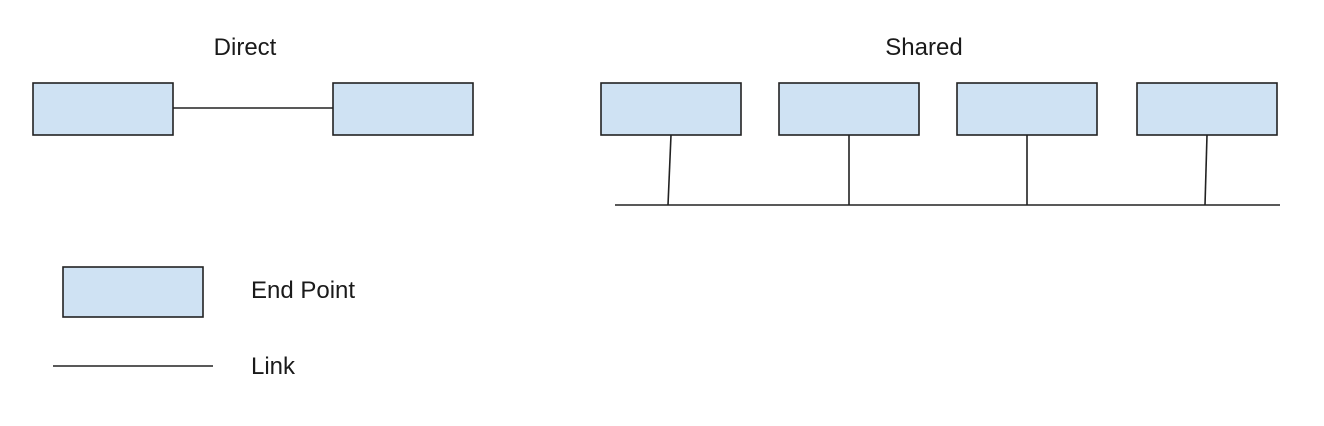 This screenshot has width=1324, height=426. I want to click on legend: End Point Link, so click(204, 323).